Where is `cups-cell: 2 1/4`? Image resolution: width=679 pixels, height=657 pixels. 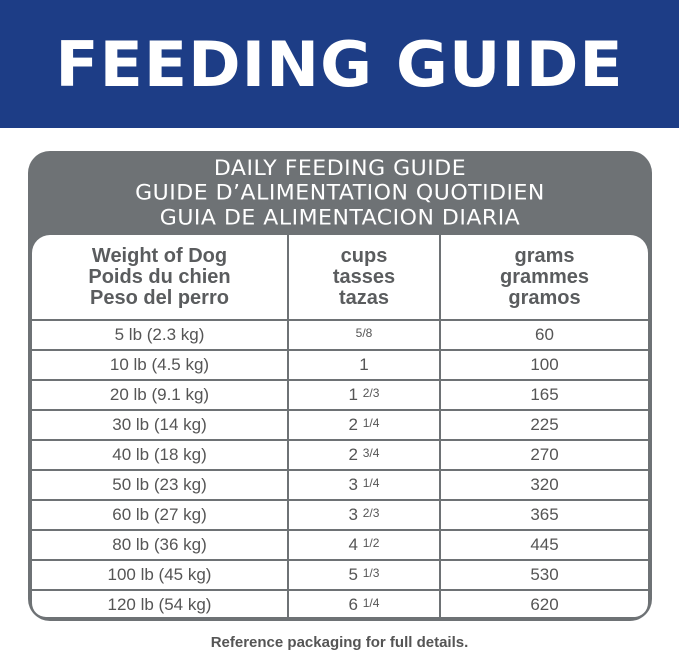 cups-cell: 2 1/4 is located at coordinates (364, 425).